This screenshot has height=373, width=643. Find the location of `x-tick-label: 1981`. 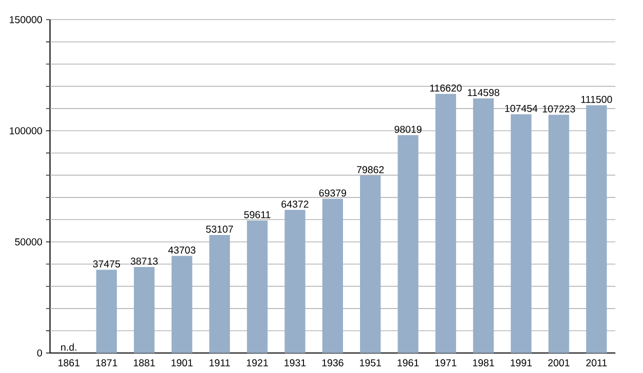

x-tick-label: 1981 is located at coordinates (483, 362).